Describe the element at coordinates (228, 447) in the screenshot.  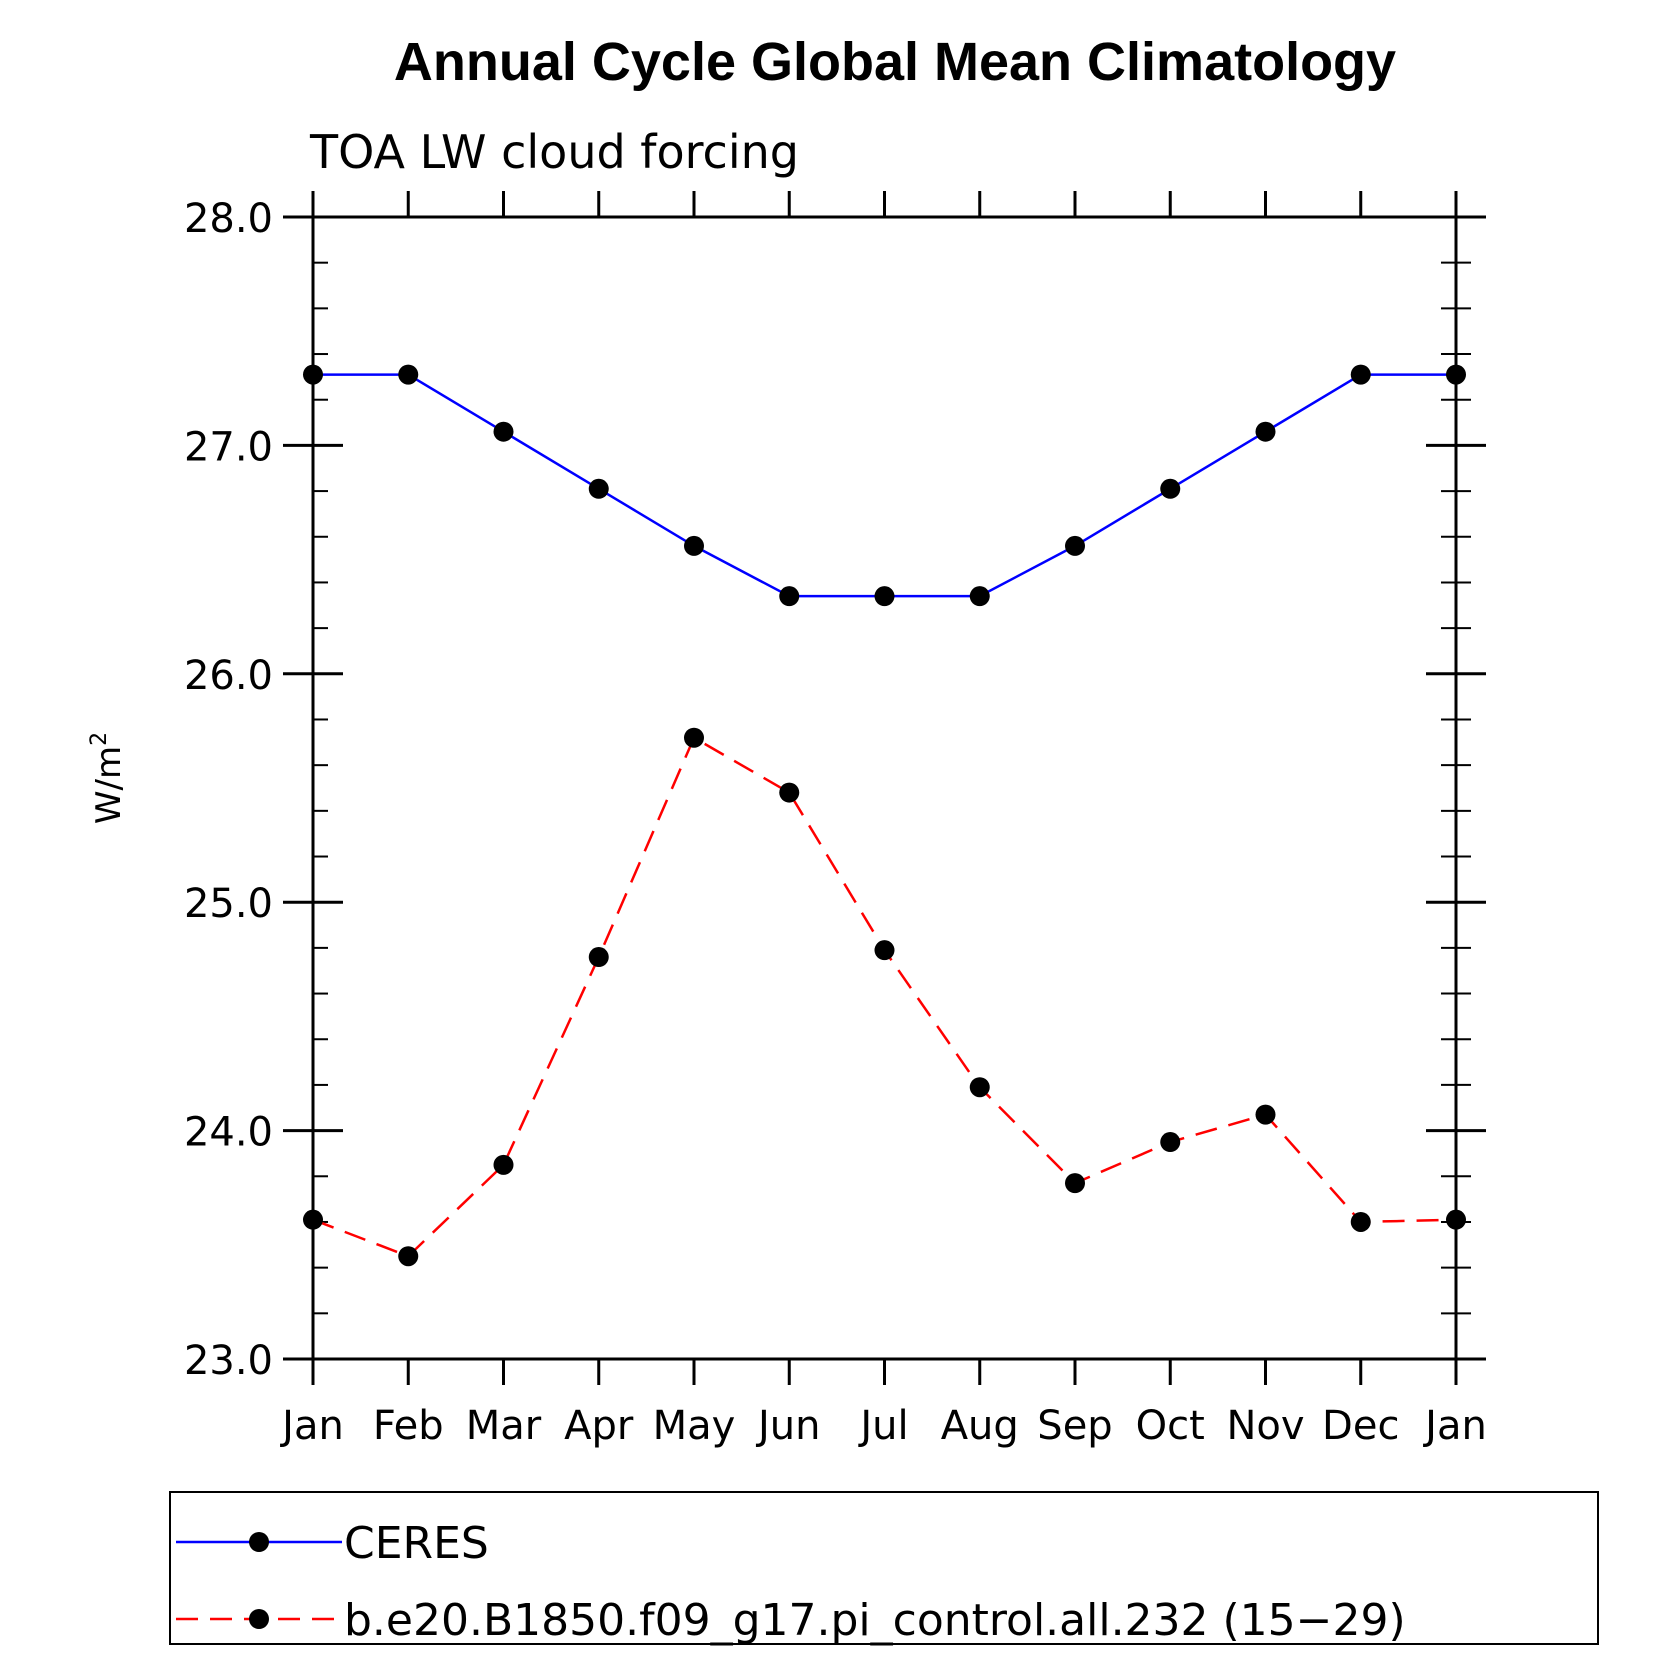
I see `y-tick-label: 27.0` at that location.